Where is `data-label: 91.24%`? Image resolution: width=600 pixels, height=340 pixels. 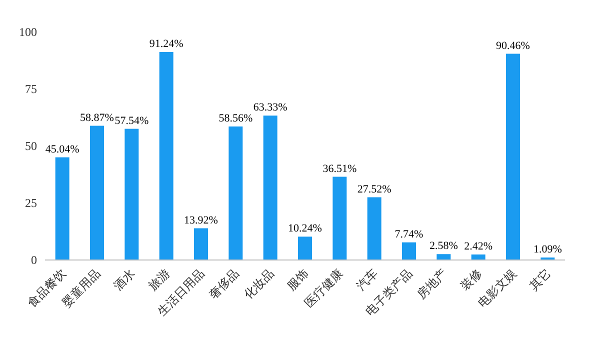 data-label: 91.24% is located at coordinates (166, 44).